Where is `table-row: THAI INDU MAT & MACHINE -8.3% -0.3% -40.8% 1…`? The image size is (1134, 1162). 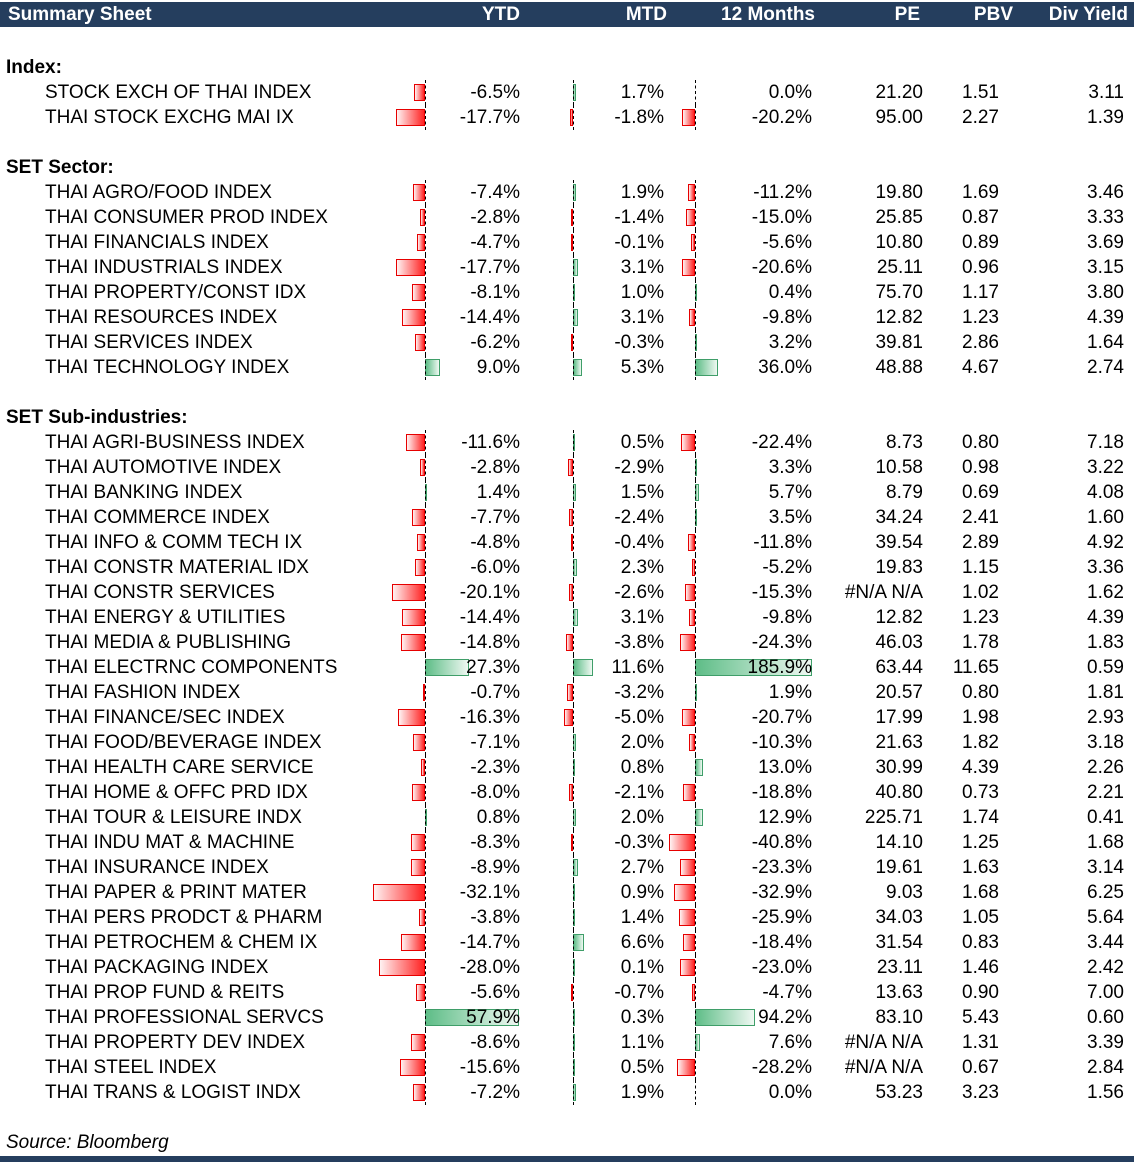 table-row: THAI INDU MAT & MACHINE -8.3% -0.3% -40.8% 1… is located at coordinates (567, 842).